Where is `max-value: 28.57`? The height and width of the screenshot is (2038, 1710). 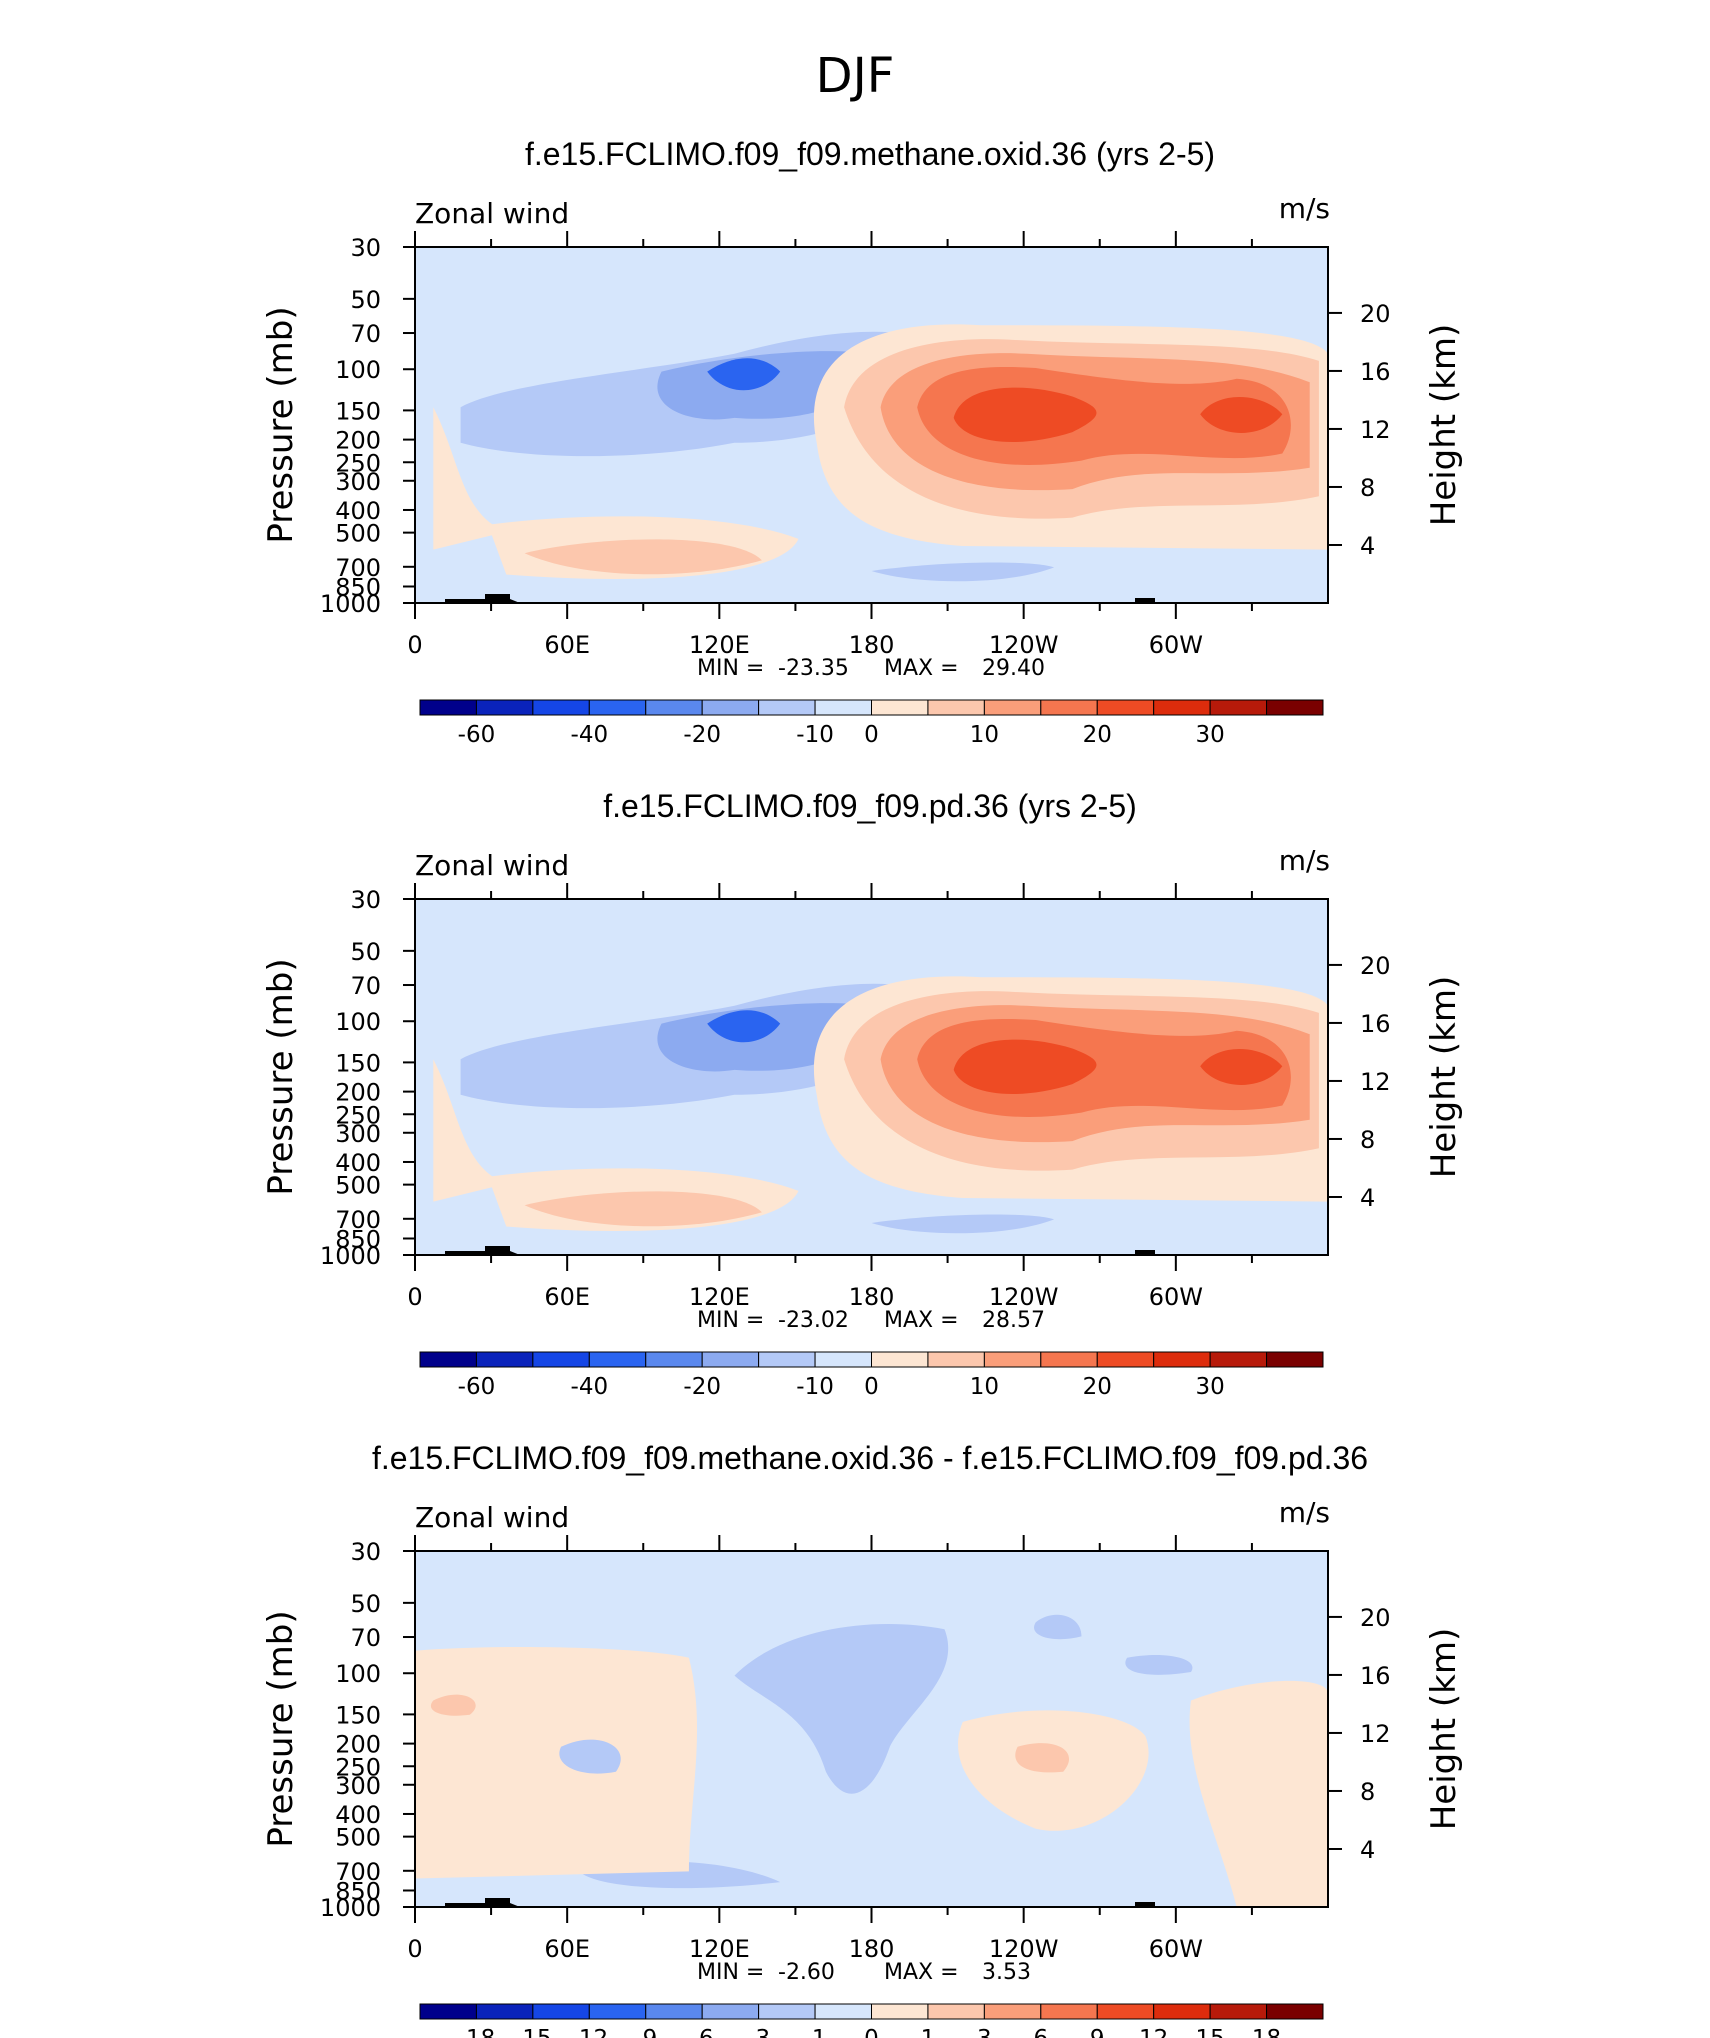
max-value: 28.57 is located at coordinates (1013, 1320).